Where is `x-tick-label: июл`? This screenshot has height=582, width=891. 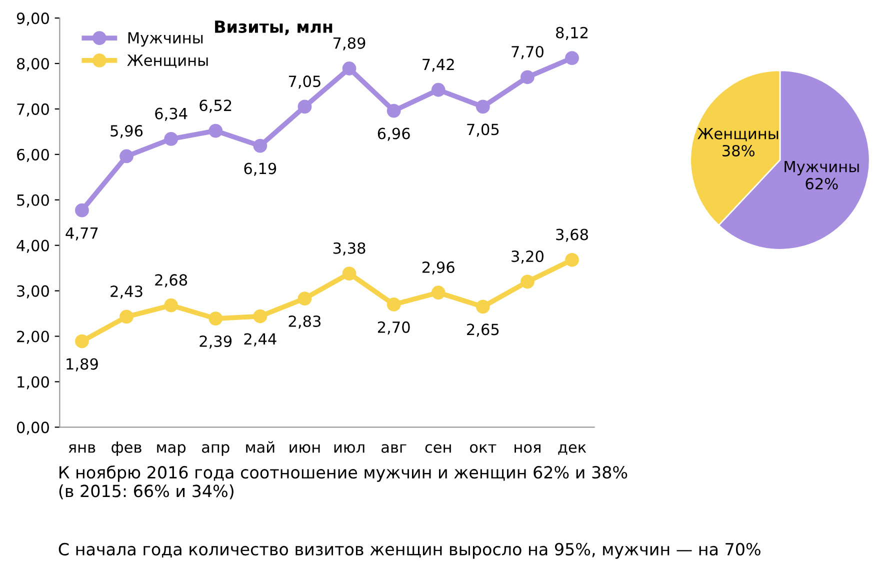 x-tick-label: июл is located at coordinates (349, 448).